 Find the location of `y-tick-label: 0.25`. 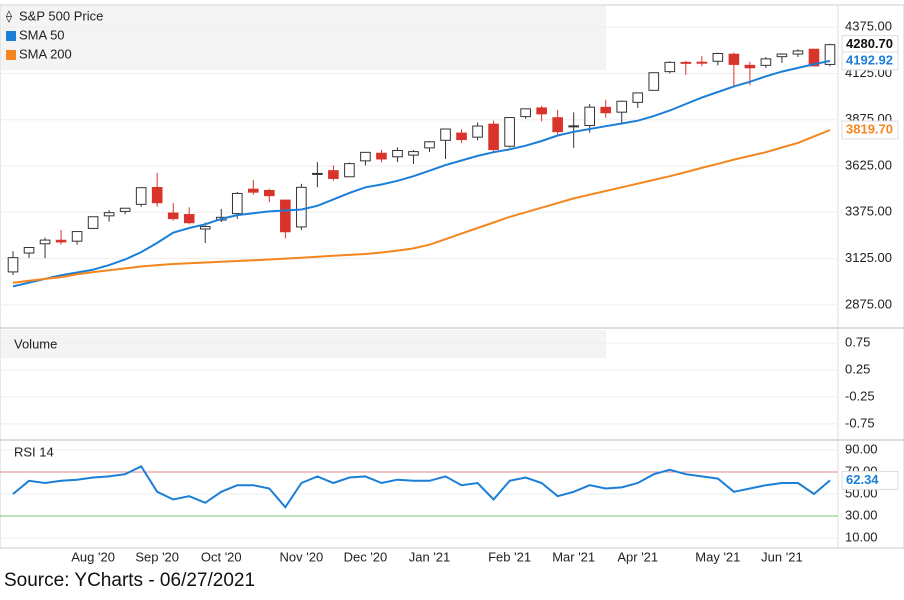

y-tick-label: 0.25 is located at coordinates (857, 368).